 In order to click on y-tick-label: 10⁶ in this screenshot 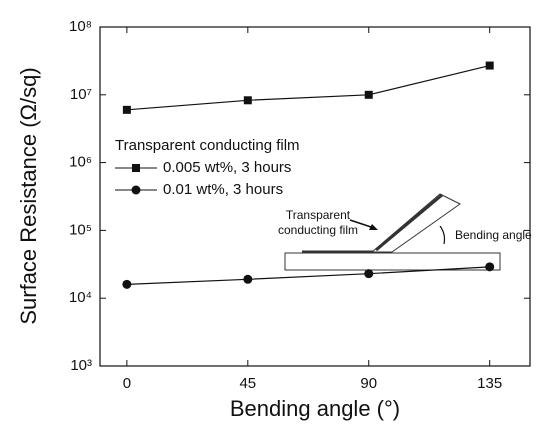, I will do `click(80, 162)`.